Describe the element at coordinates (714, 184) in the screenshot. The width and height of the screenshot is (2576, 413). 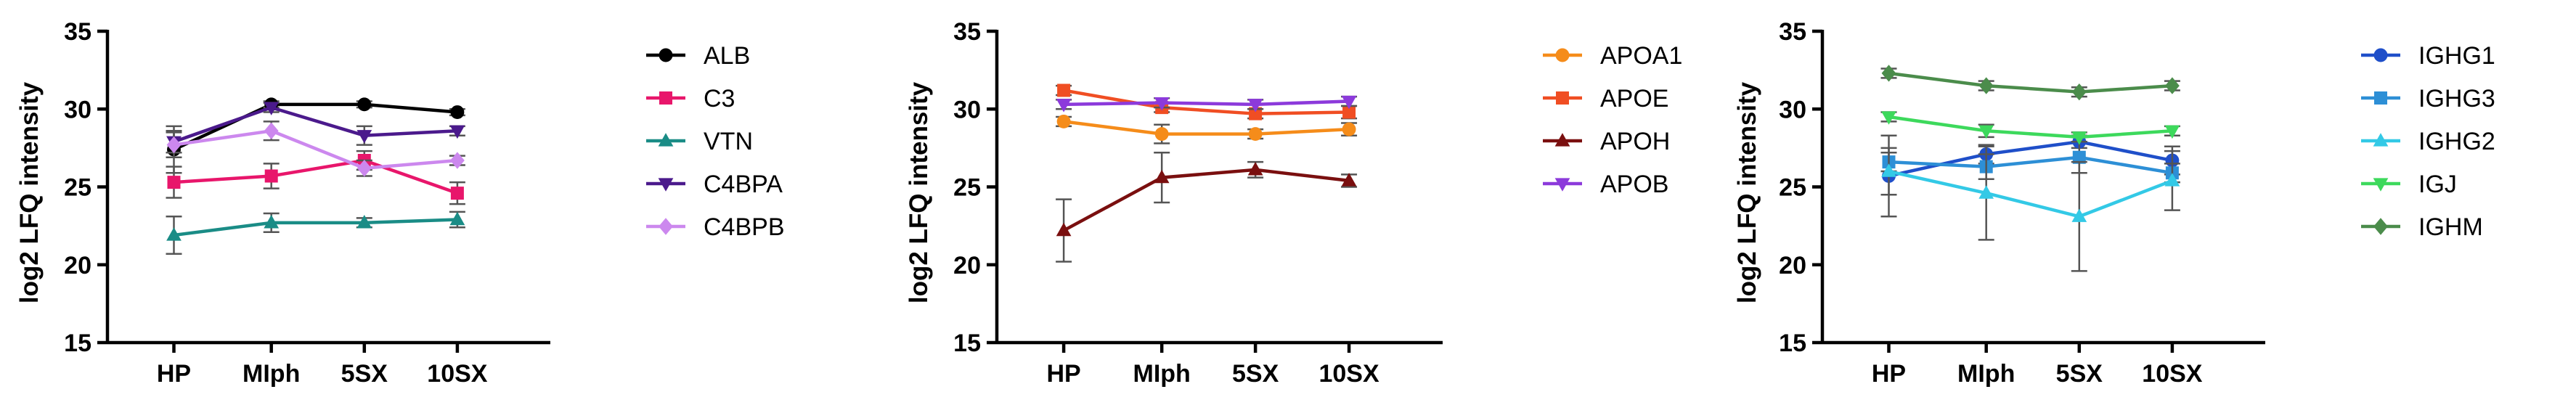
I see `legend-item-C4BPA: C4BPA` at that location.